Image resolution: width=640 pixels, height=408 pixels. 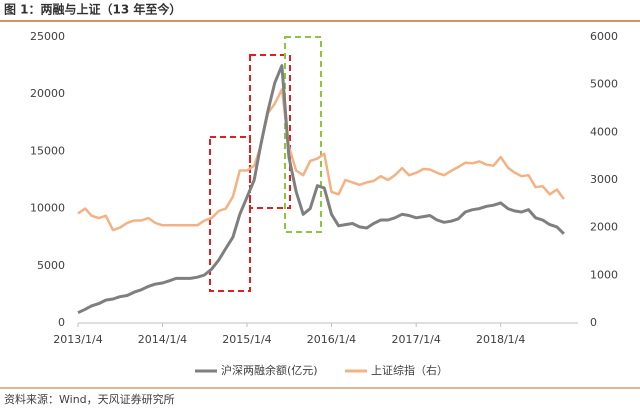 I want to click on y2-tick-label: 2000, so click(x=604, y=227).